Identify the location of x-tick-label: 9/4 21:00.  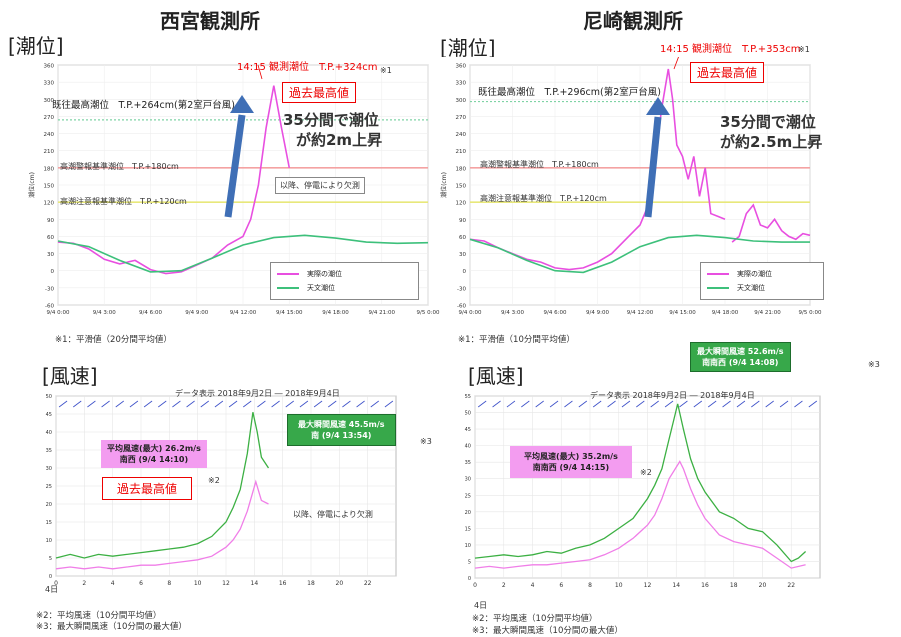
(382, 313).